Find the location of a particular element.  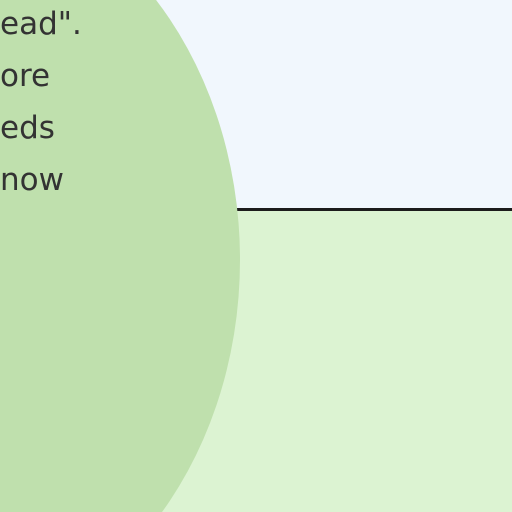

text-line-1: ead". is located at coordinates (41, 24).